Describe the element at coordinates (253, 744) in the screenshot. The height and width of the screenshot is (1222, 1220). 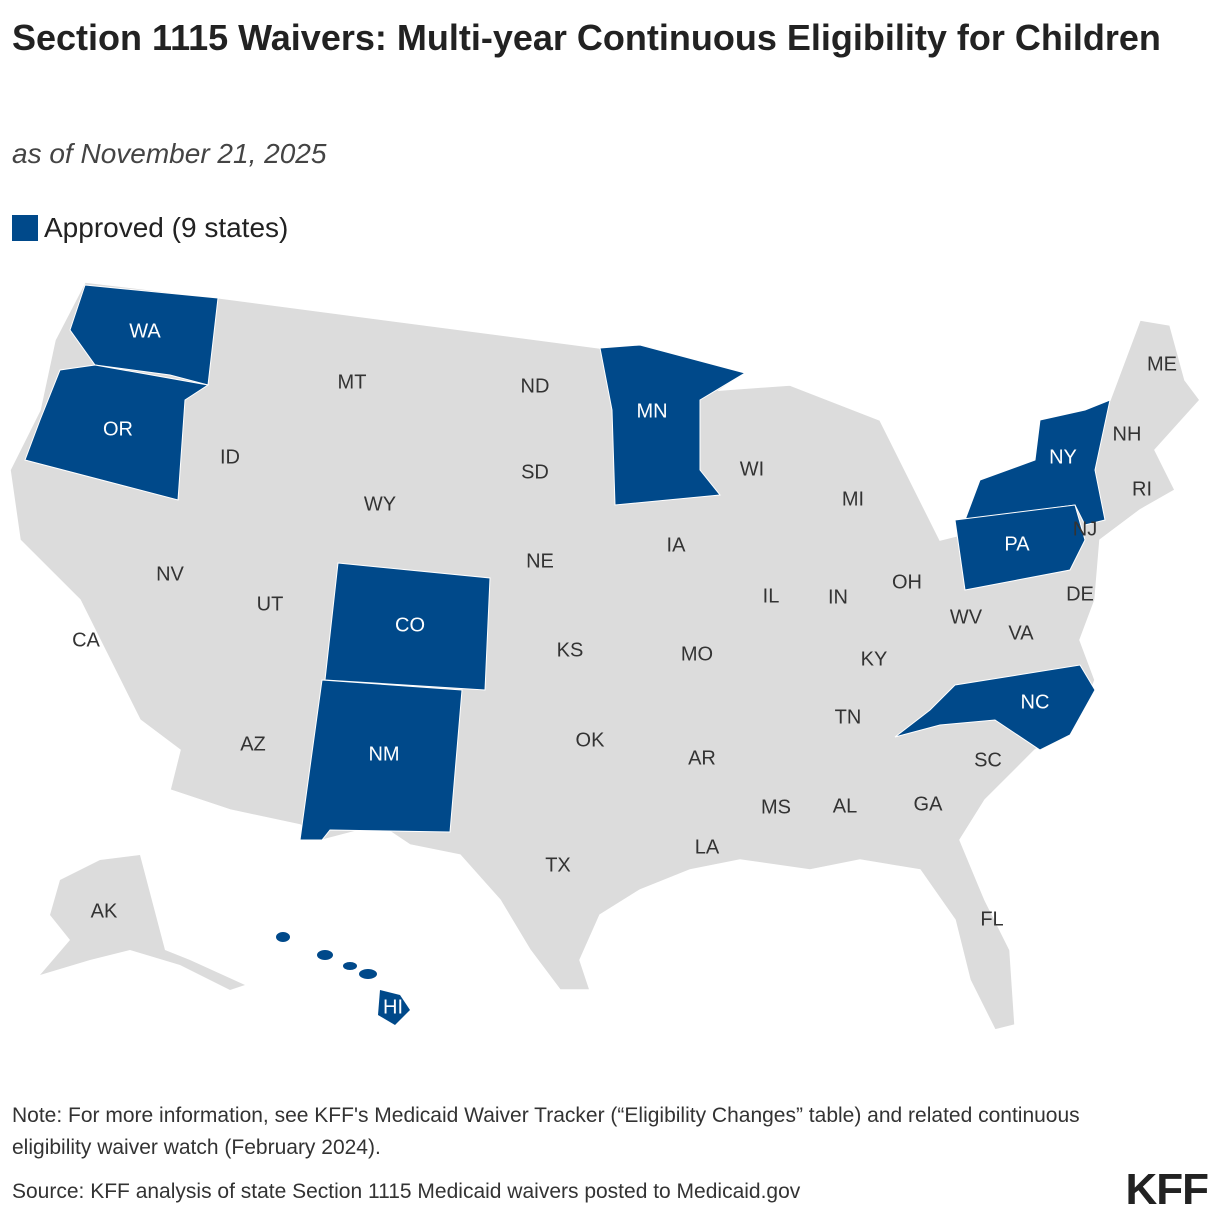
I see `state-label: AZ` at that location.